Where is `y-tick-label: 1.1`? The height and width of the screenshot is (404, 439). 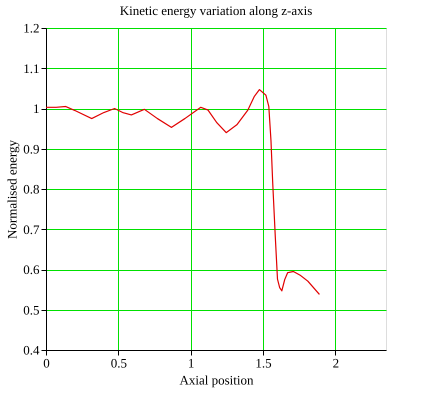
y-tick-label: 1.1 is located at coordinates (31, 68).